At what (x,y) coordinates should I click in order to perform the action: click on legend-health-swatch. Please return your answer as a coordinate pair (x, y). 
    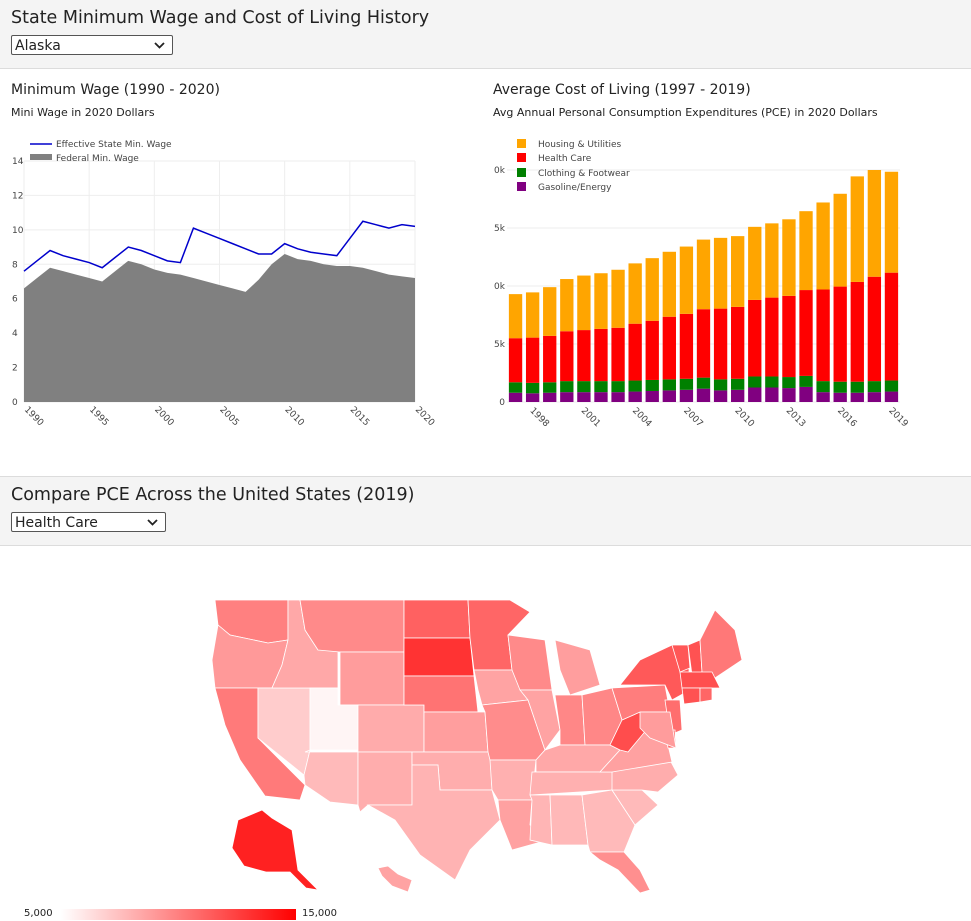
    Looking at the image, I should click on (521, 157).